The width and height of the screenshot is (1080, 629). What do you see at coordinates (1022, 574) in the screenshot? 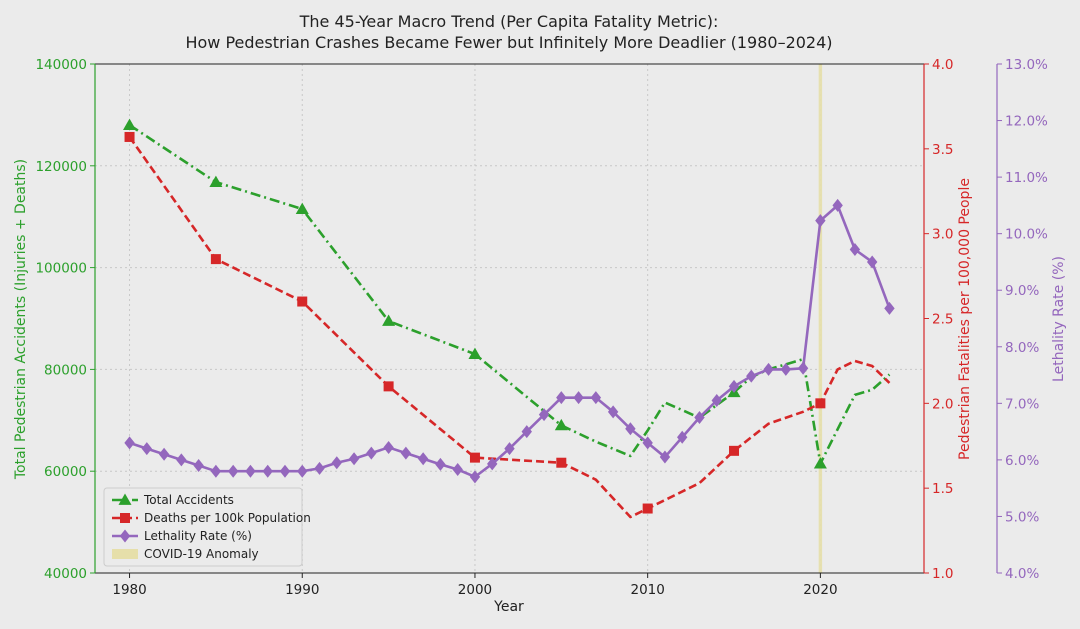
I see `right-tick-label-lethality: 4.0%` at bounding box center [1022, 574].